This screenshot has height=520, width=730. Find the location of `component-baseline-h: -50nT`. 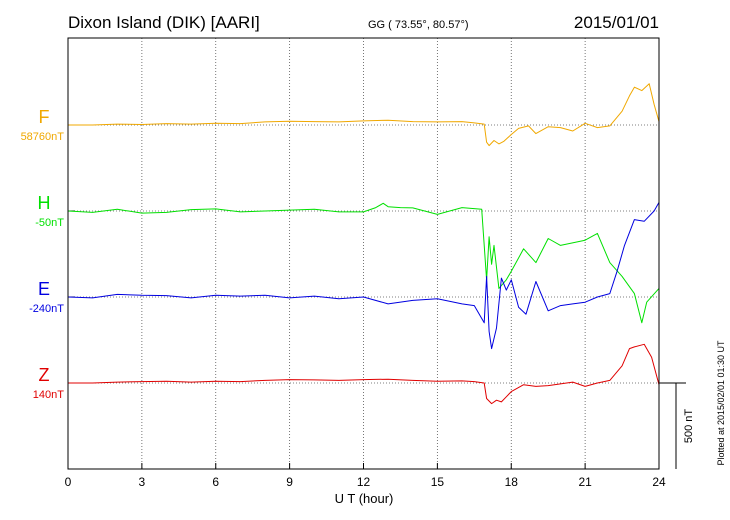

component-baseline-h: -50nT is located at coordinates (49, 223).